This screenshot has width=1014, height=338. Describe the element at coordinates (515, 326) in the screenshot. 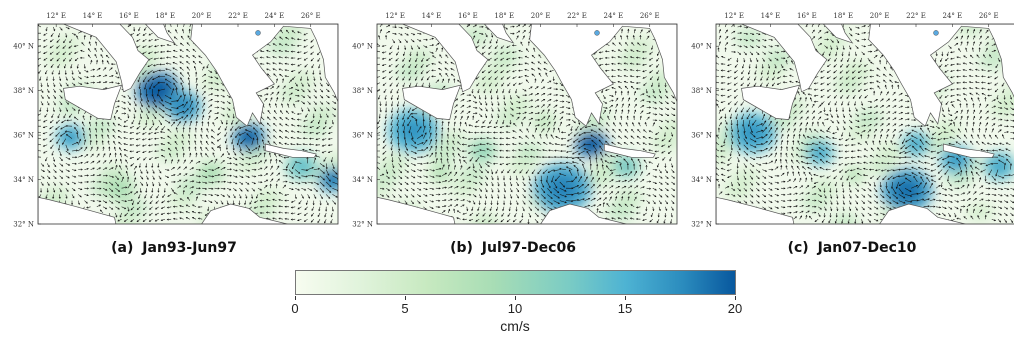

I see `colorbar-unit: cm/s` at that location.